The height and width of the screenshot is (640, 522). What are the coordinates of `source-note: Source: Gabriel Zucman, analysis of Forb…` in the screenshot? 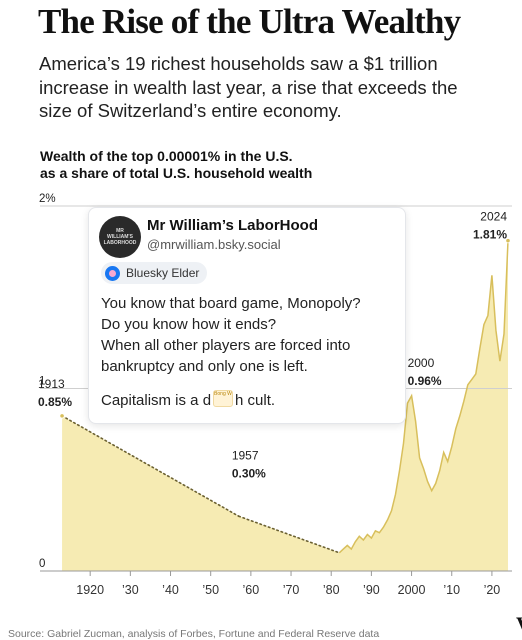 It's located at (194, 634).